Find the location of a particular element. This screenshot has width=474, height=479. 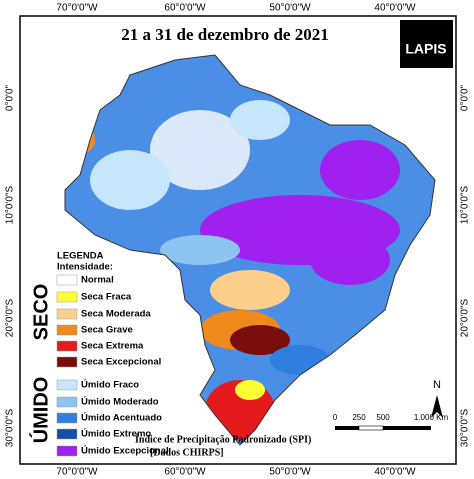

legend-title: LEGENDA is located at coordinates (80, 256).